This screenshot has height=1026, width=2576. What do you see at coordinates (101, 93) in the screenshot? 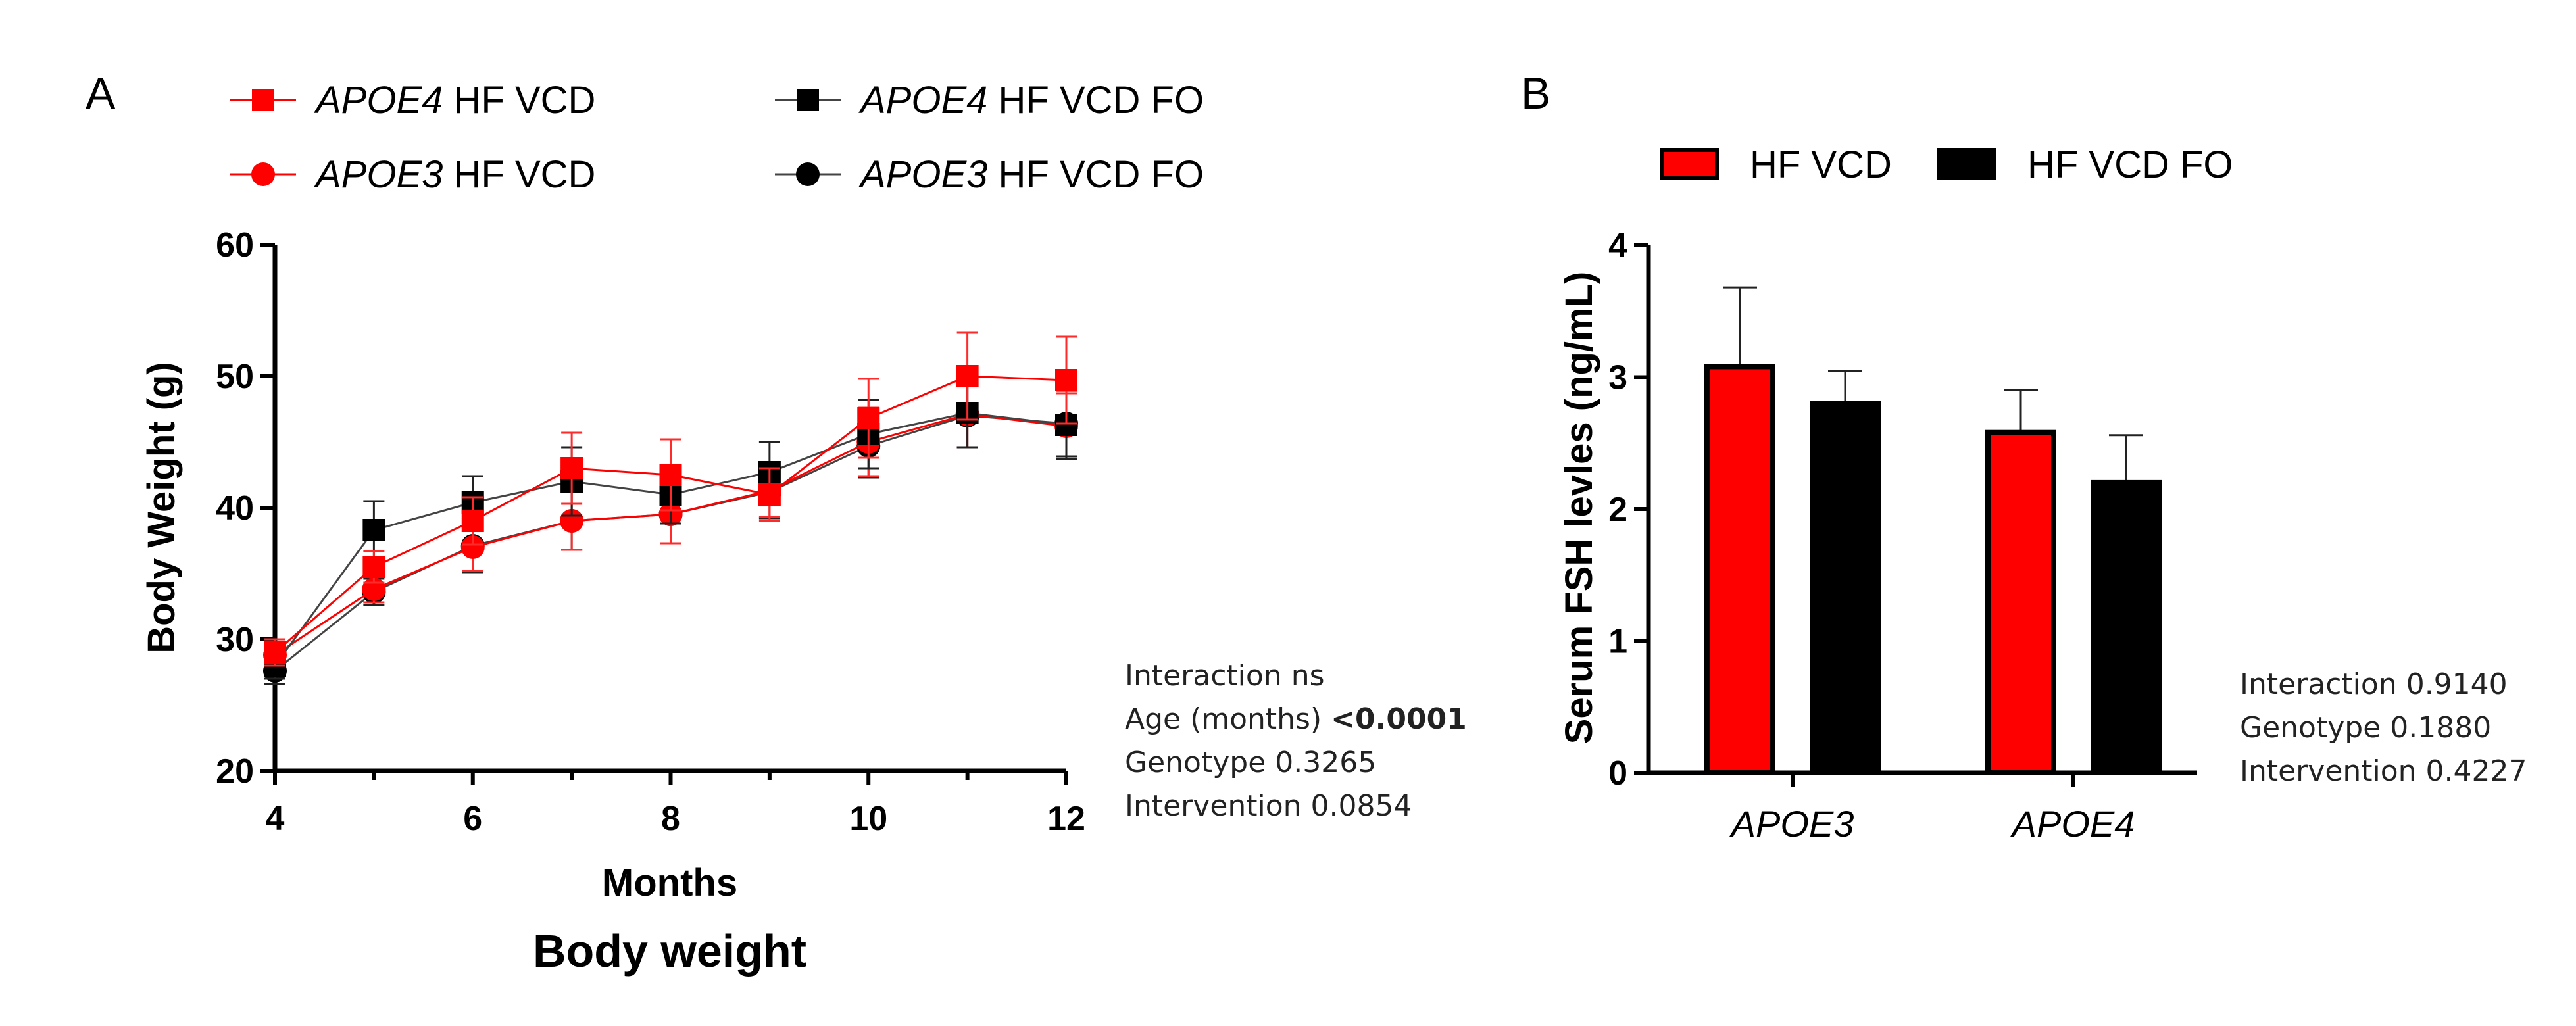
I see `panel-a-letter: A` at bounding box center [101, 93].